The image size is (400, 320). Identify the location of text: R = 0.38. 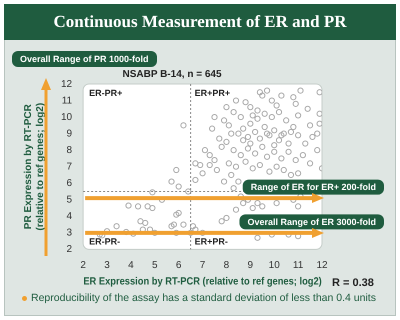
(353, 283).